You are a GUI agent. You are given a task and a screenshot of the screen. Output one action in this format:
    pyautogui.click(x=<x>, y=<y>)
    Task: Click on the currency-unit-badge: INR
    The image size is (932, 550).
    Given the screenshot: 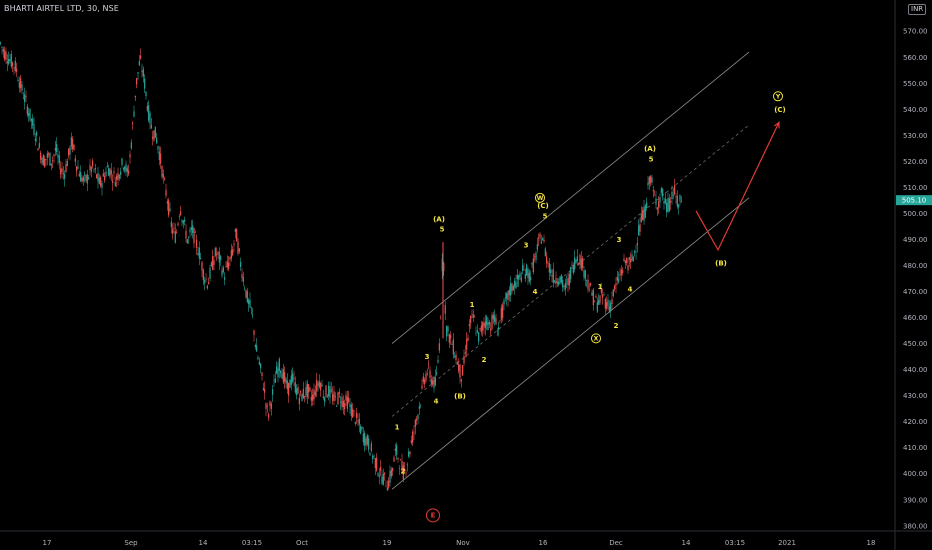 What is the action you would take?
    pyautogui.click(x=917, y=9)
    